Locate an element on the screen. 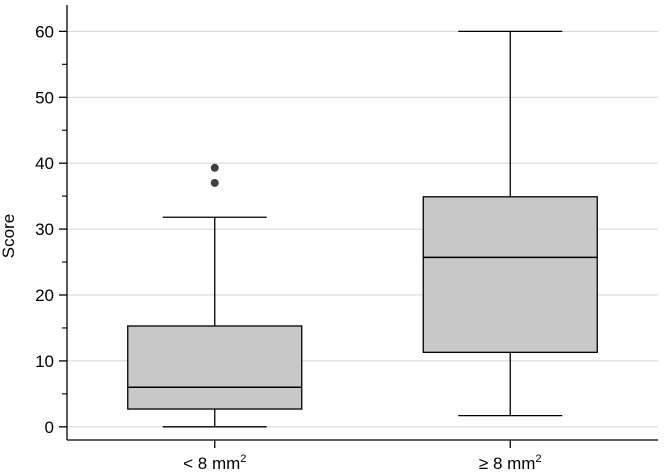  category-text: < 8 mm is located at coordinates (211, 463).